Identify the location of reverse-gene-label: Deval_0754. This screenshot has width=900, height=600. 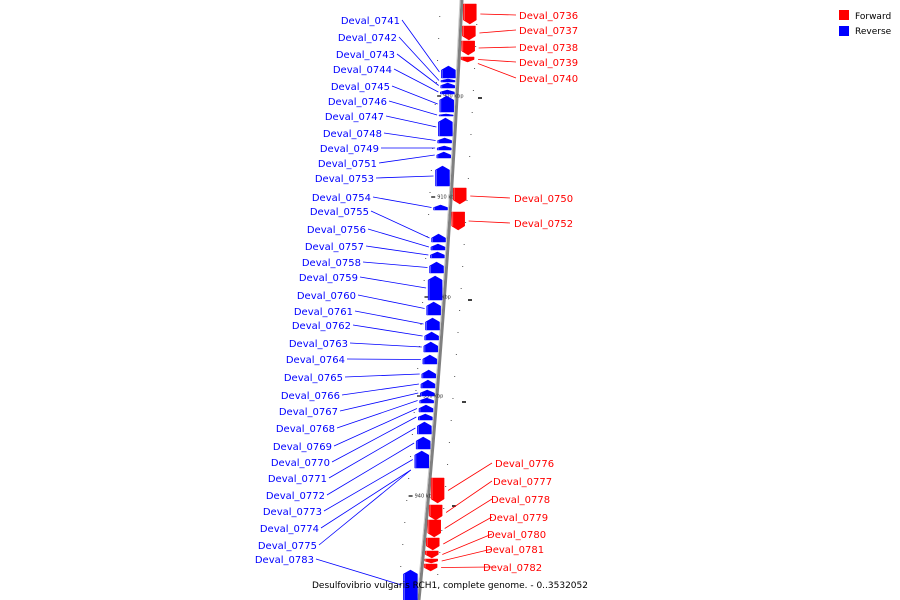
(341, 198).